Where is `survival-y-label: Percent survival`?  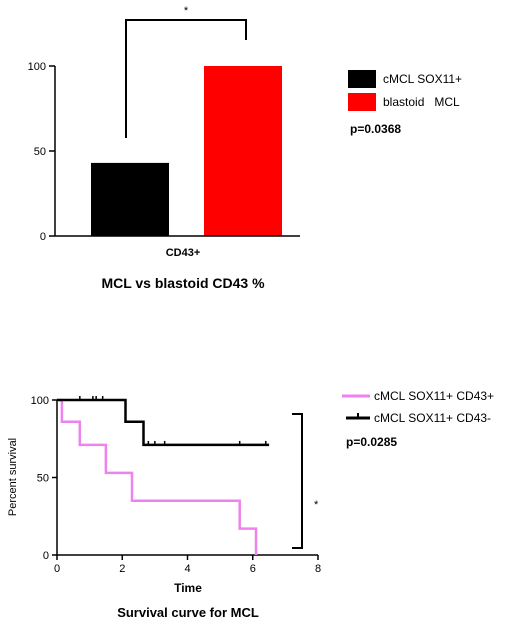
survival-y-label: Percent survival is located at coordinates (13, 477).